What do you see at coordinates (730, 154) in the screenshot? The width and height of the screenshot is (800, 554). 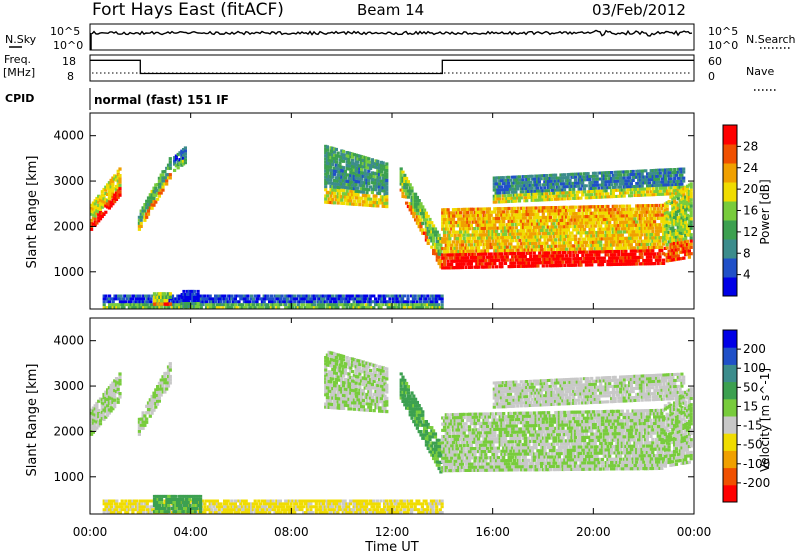 I see `colorbar-swatch` at bounding box center [730, 154].